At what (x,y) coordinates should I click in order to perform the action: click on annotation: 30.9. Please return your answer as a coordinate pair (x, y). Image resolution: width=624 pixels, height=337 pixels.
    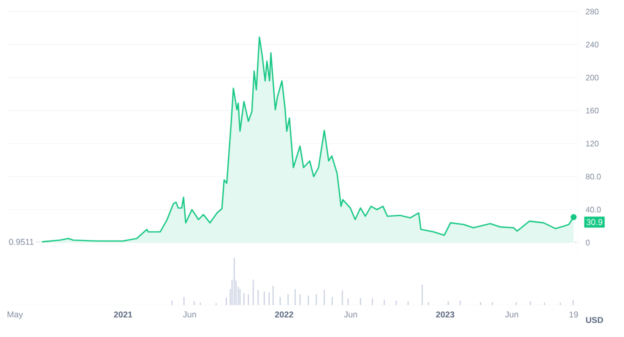
    Looking at the image, I should click on (594, 222).